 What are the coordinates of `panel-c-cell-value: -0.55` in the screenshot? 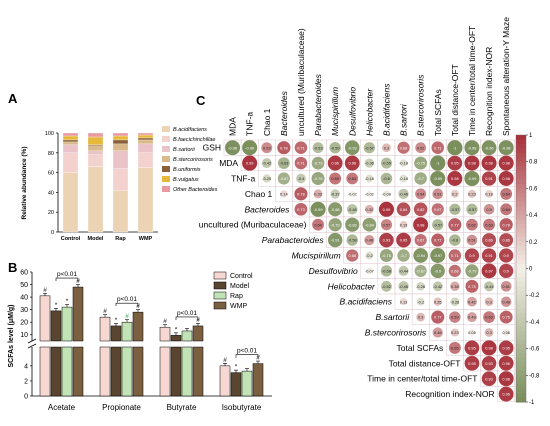 It's located at (386, 163).